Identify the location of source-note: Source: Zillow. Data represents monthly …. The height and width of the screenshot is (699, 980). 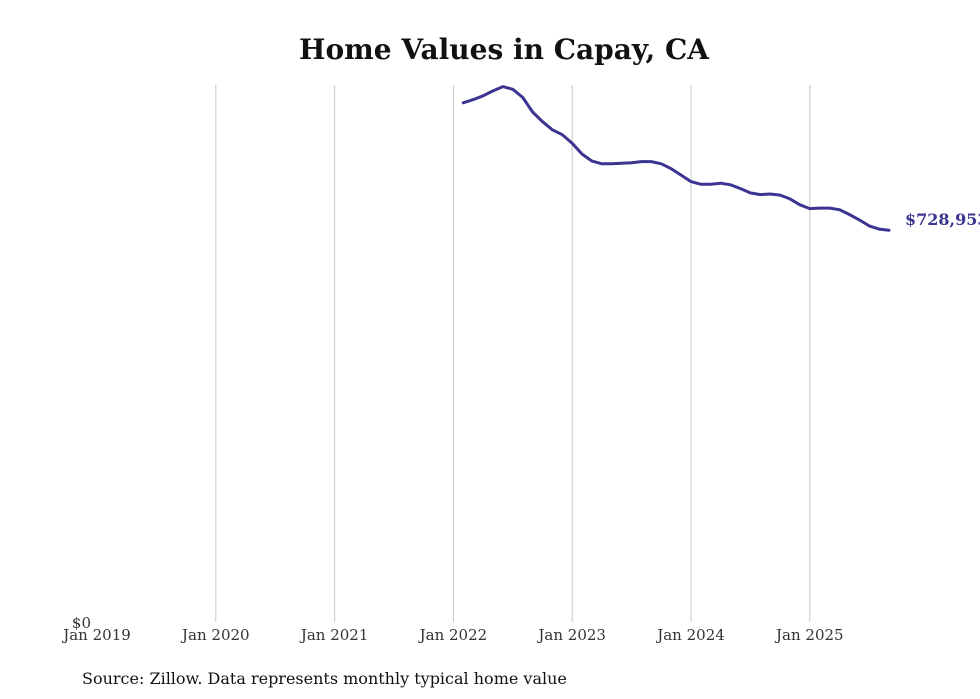
(324, 678).